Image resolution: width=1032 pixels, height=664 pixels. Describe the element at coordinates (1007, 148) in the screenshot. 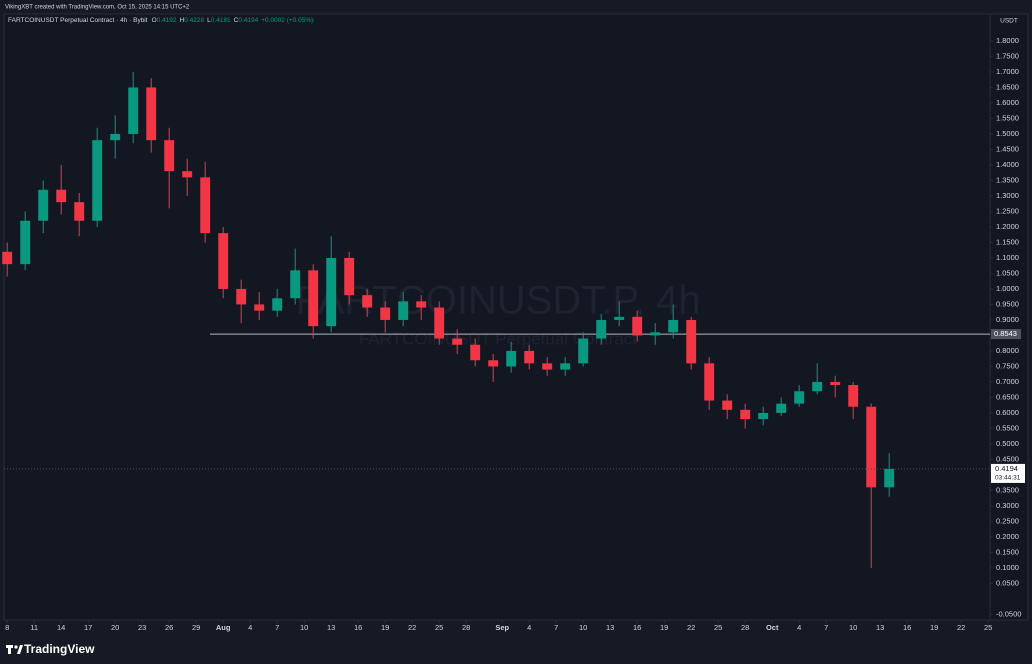

I see `y-tick-label: 1.4500` at that location.